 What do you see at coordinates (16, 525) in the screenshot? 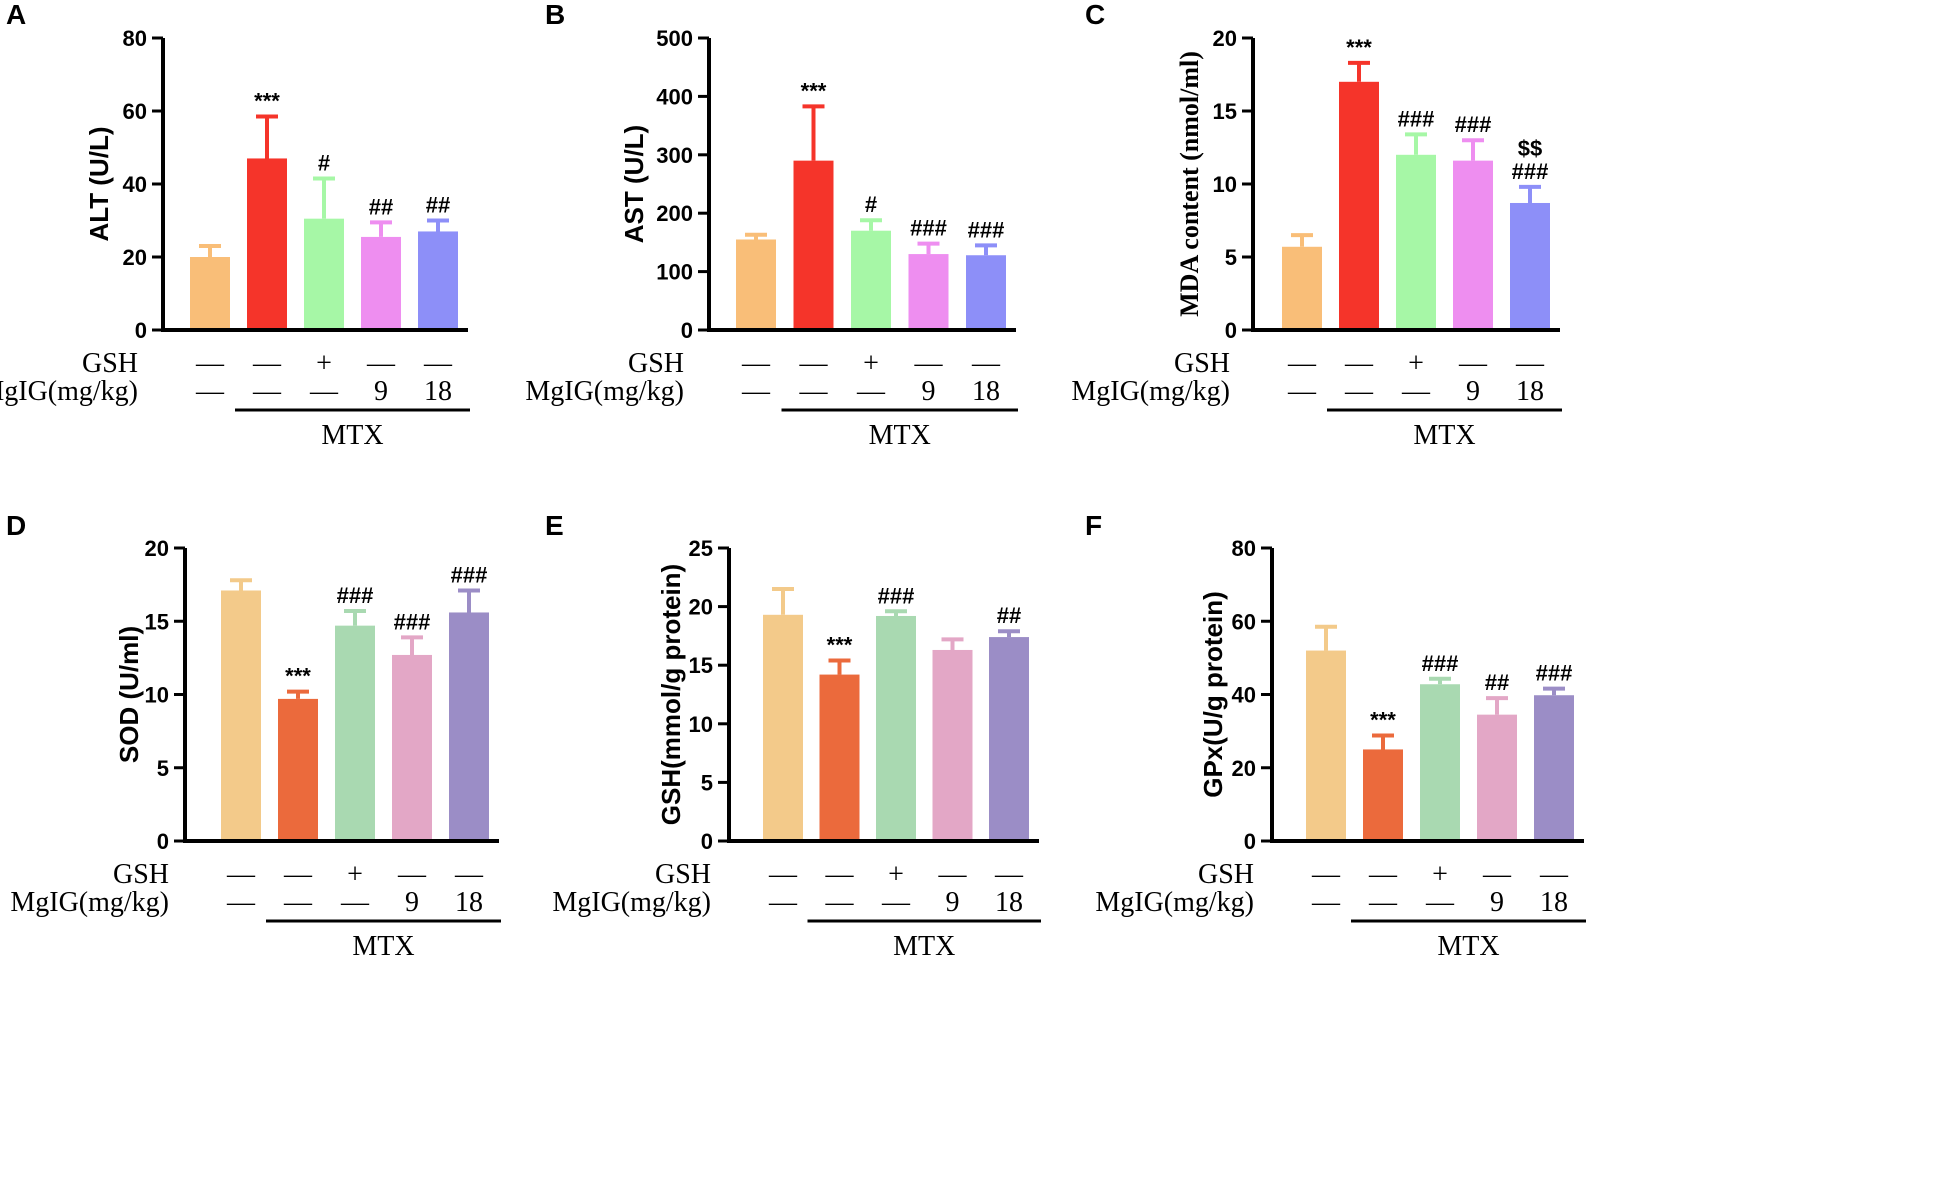
I see `panel-letter: D` at bounding box center [16, 525].